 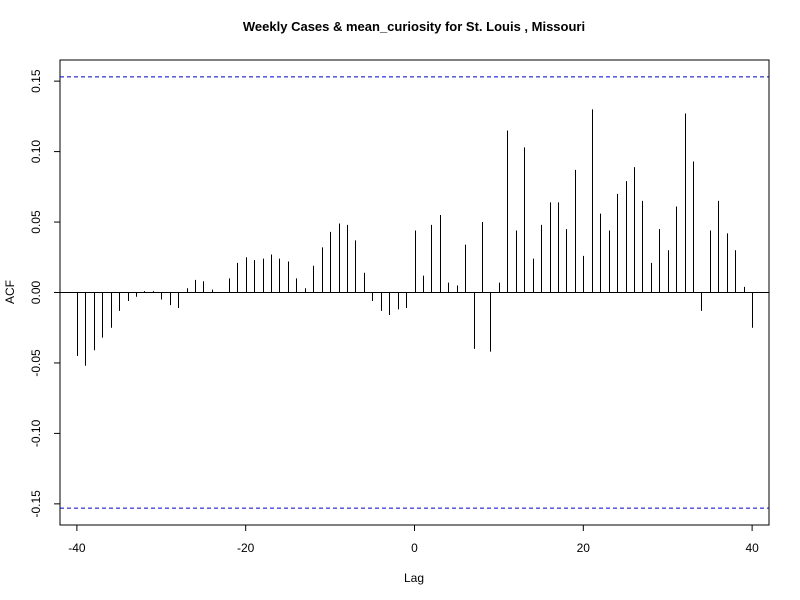 What do you see at coordinates (36, 292) in the screenshot?
I see `y-tick-label: 0.00` at bounding box center [36, 292].